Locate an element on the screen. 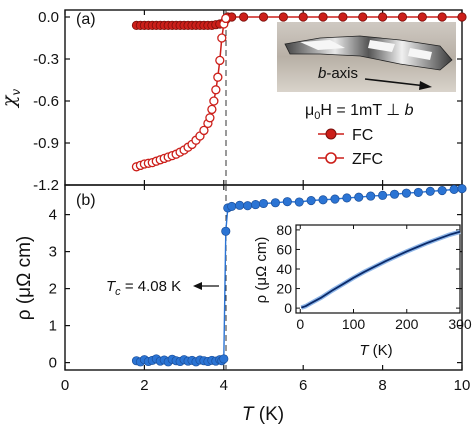 The image size is (474, 428). inset-y-ticks: 0 20 40 60 80 is located at coordinates (368, 269).